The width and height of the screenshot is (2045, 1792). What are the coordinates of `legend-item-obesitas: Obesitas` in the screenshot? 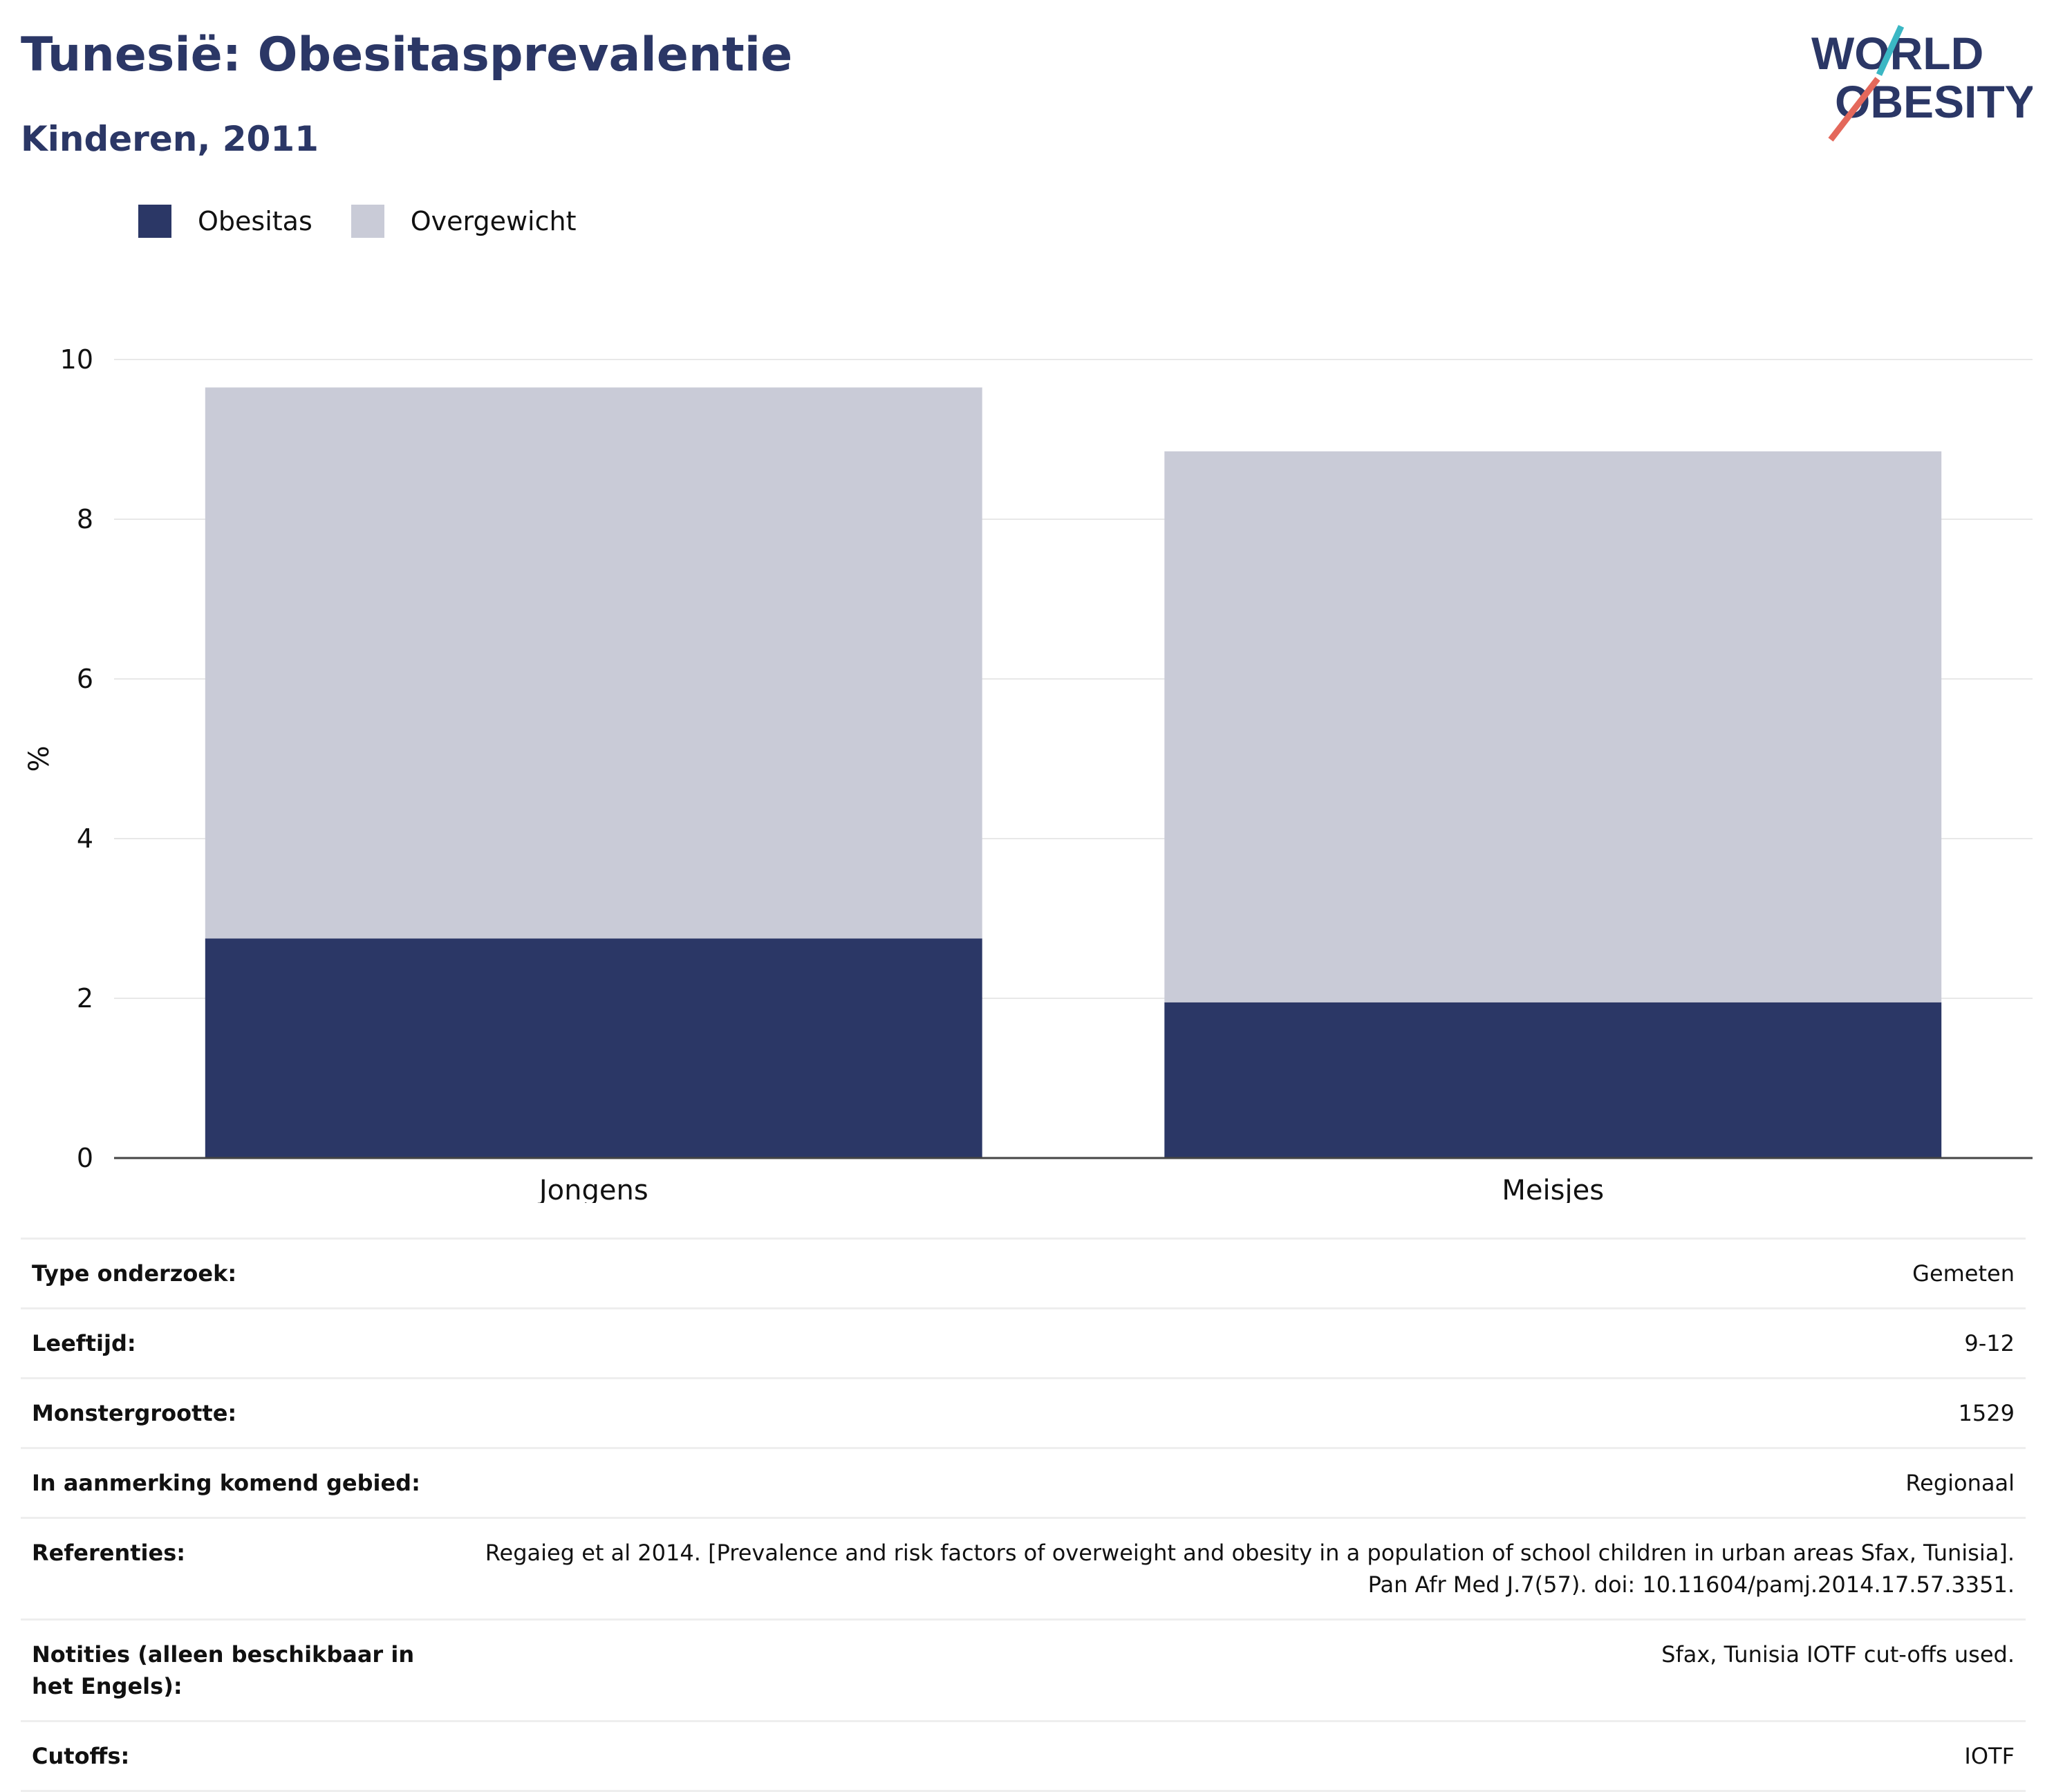 It's located at (225, 221).